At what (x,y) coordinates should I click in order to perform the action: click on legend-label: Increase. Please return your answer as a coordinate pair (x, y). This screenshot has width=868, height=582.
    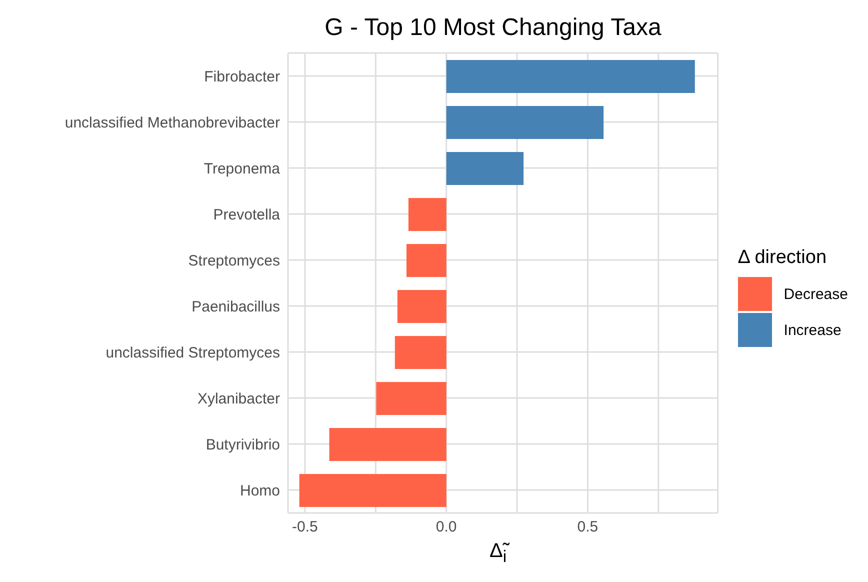
    Looking at the image, I should click on (813, 330).